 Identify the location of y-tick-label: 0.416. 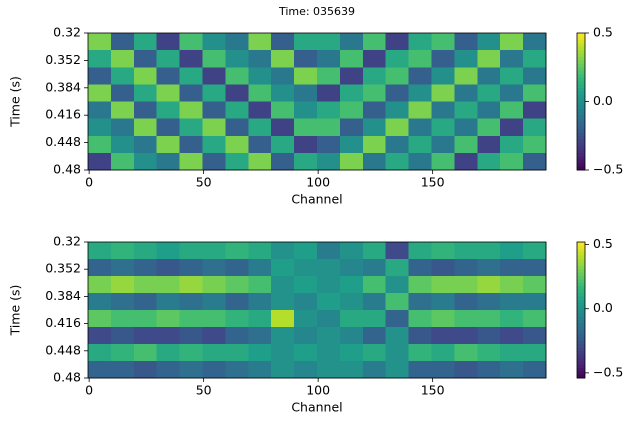
(63, 114).